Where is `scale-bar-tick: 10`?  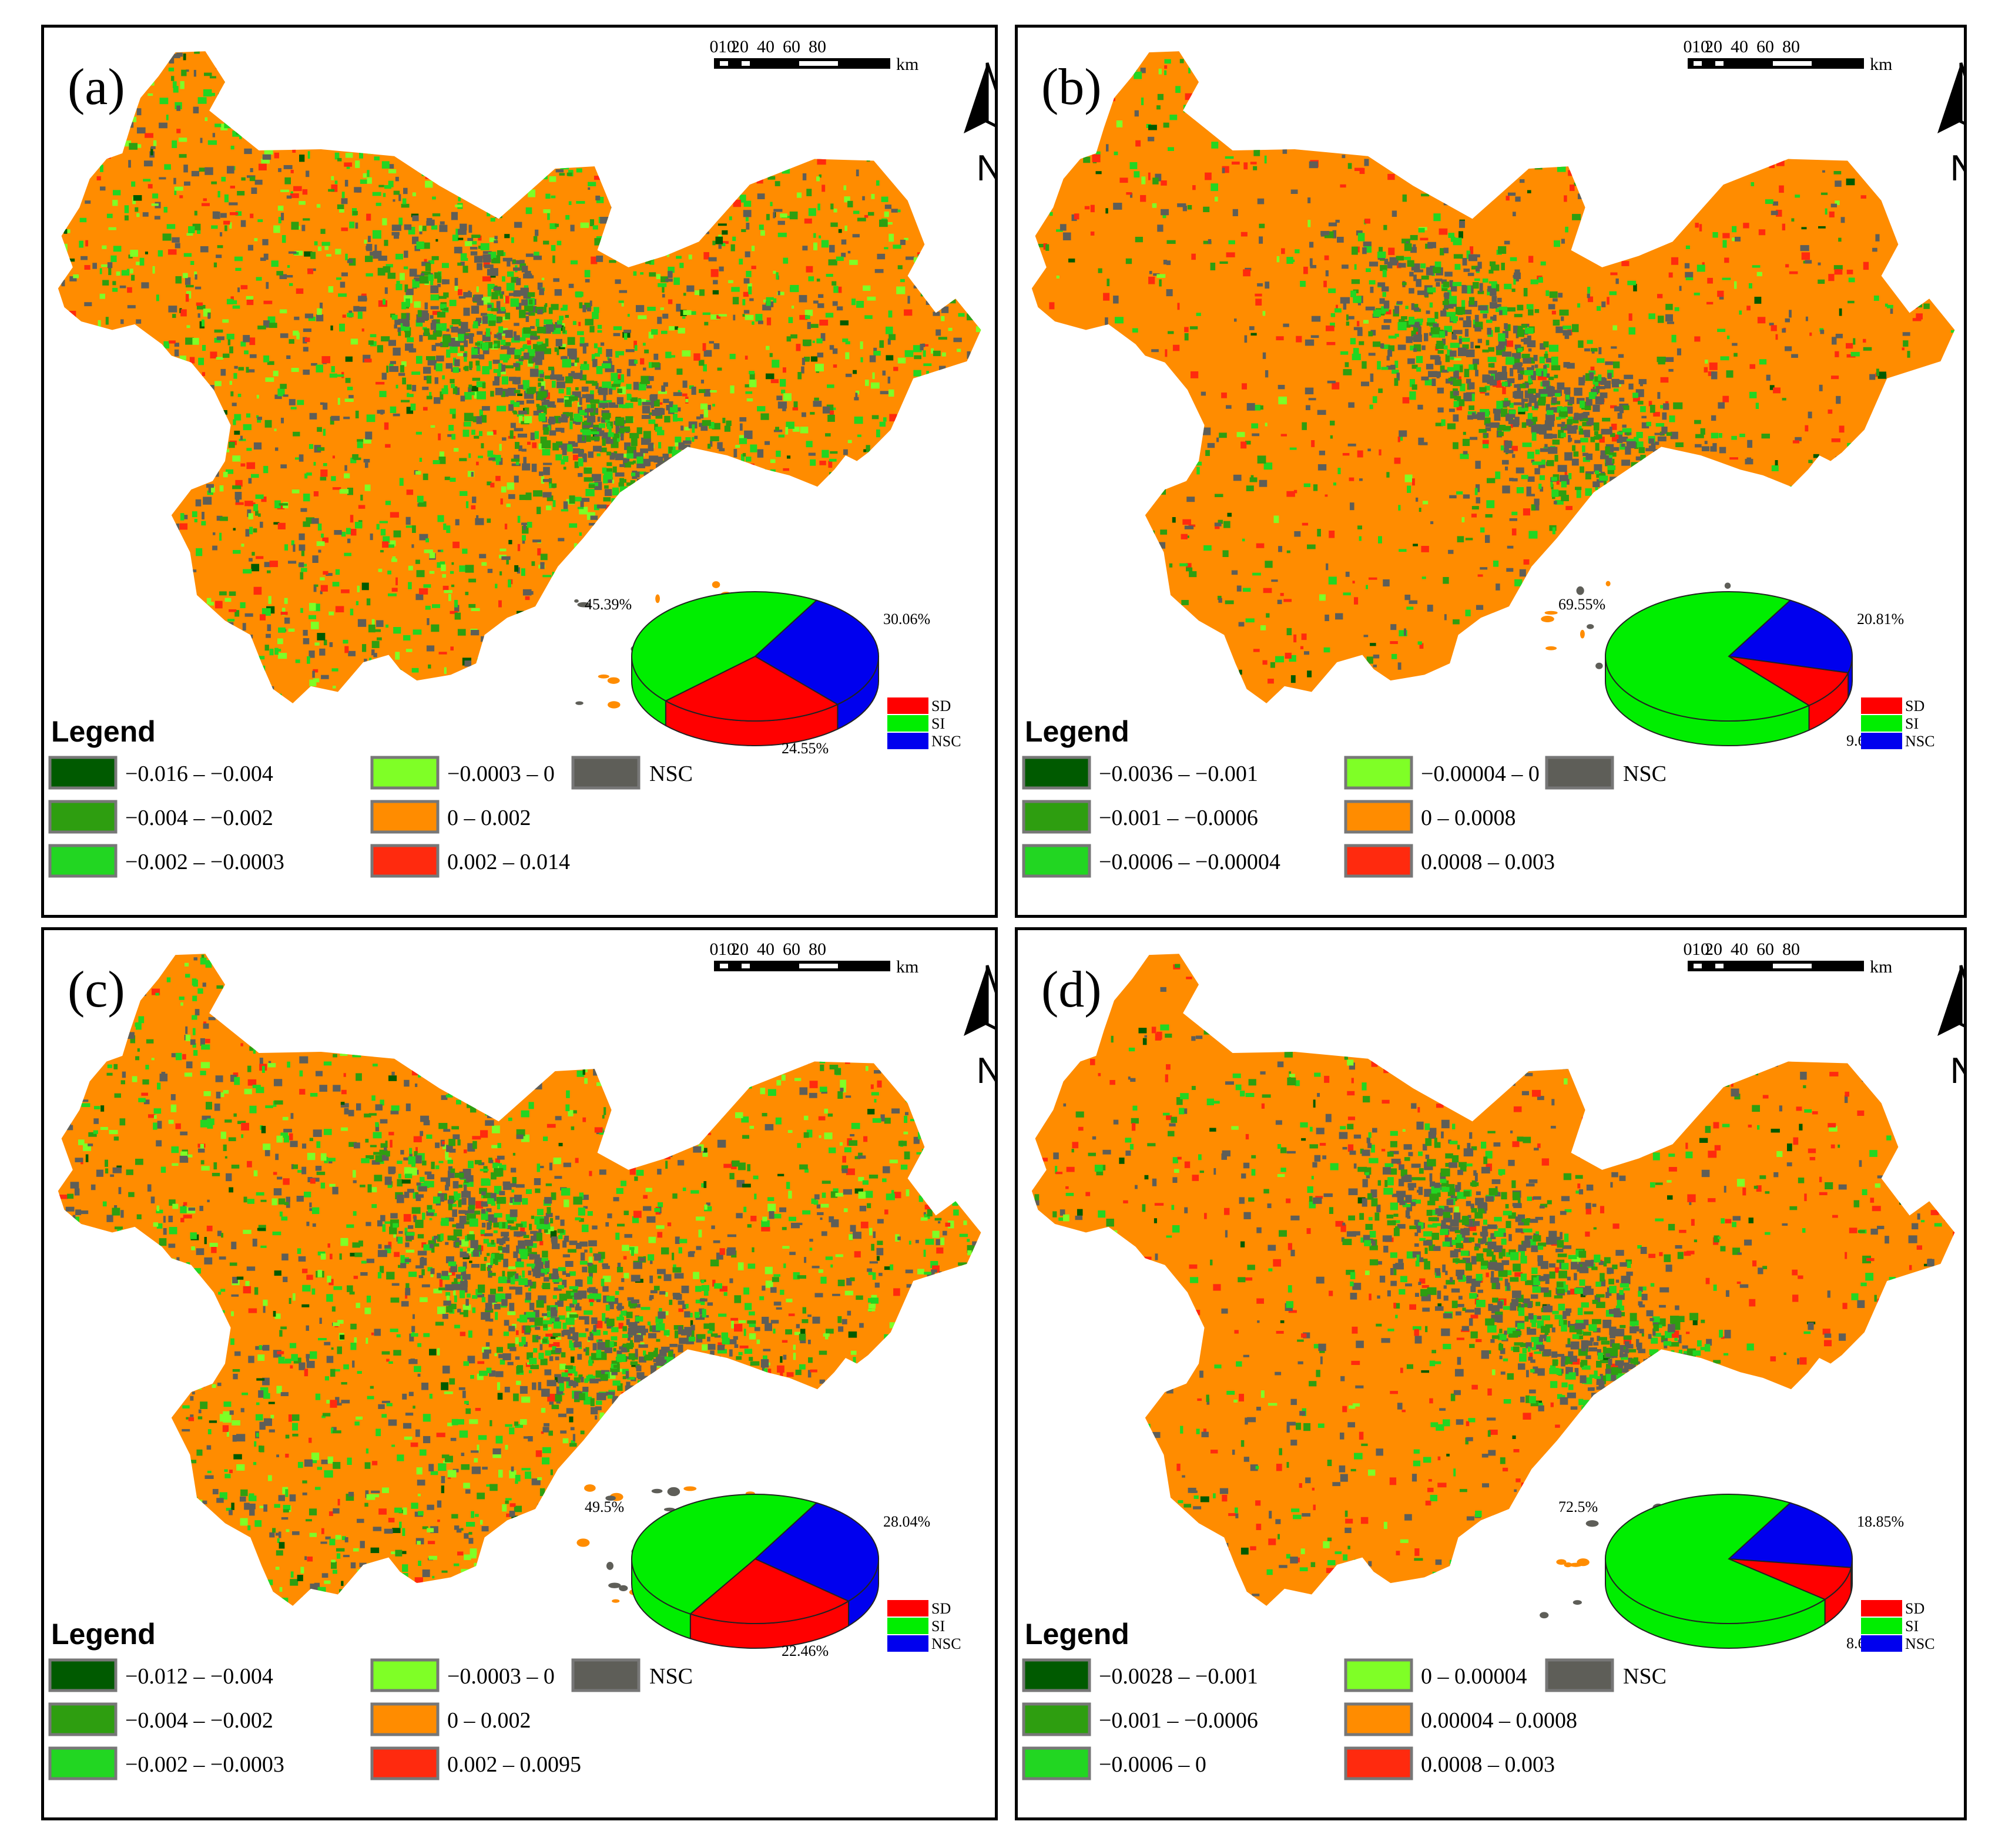
scale-bar-tick: 10 is located at coordinates (1701, 46).